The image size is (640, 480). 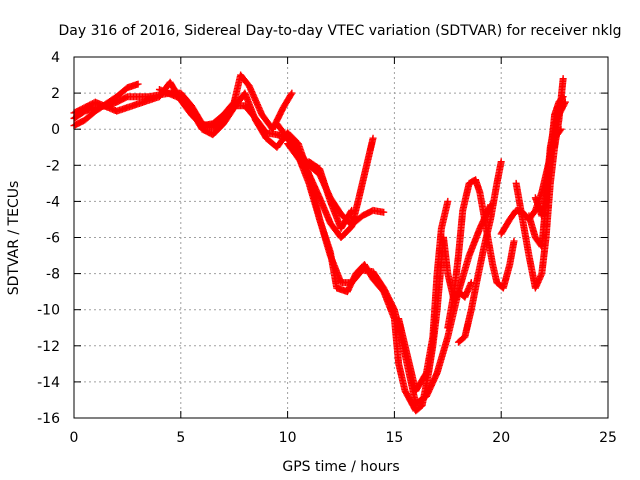 I want to click on x-tick-label: 5, so click(x=180, y=438).